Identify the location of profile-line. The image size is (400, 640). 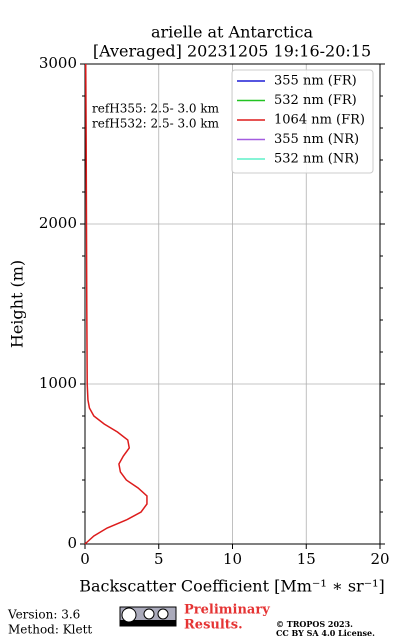
(116, 304).